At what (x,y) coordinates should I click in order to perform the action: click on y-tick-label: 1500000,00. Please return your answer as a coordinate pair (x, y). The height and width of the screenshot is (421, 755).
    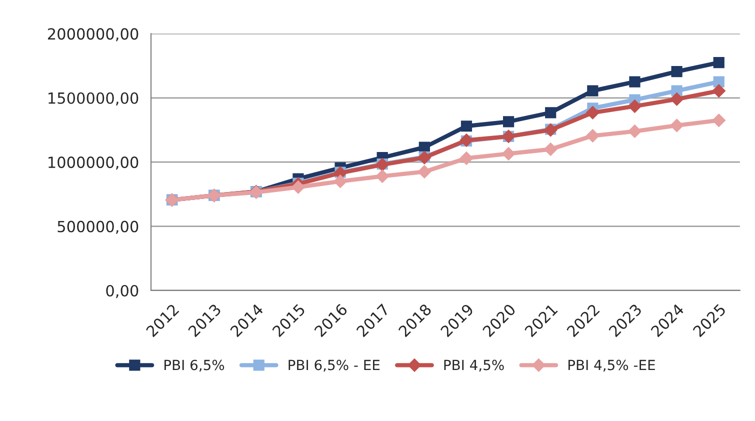
    Looking at the image, I should click on (93, 99).